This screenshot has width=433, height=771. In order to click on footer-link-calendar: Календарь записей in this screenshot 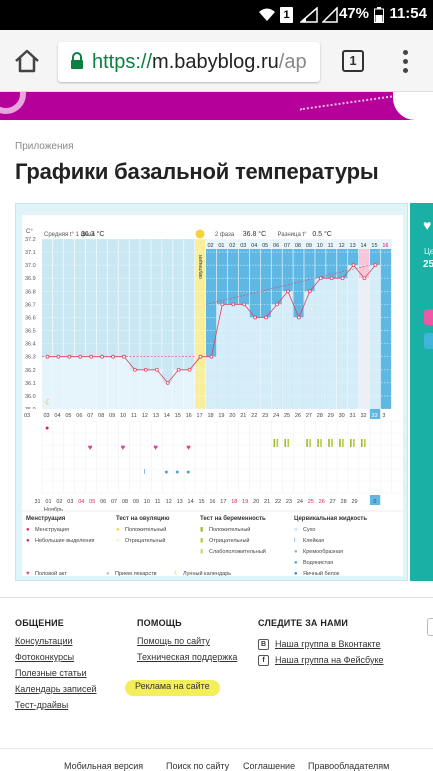, I will do `click(56, 689)`.